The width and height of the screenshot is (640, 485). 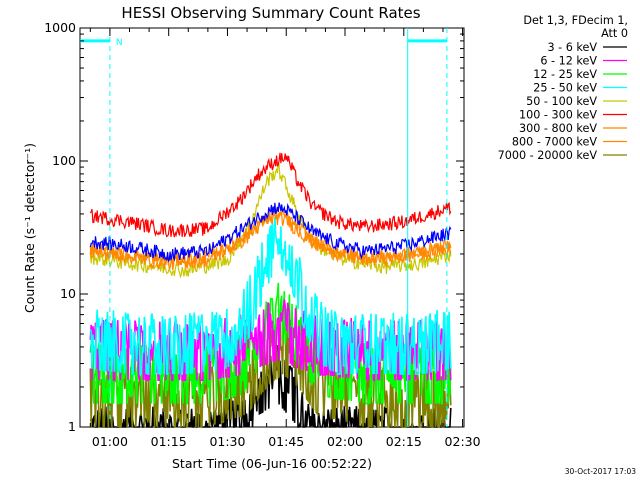 What do you see at coordinates (68, 293) in the screenshot?
I see `y-tick-label: 10` at bounding box center [68, 293].